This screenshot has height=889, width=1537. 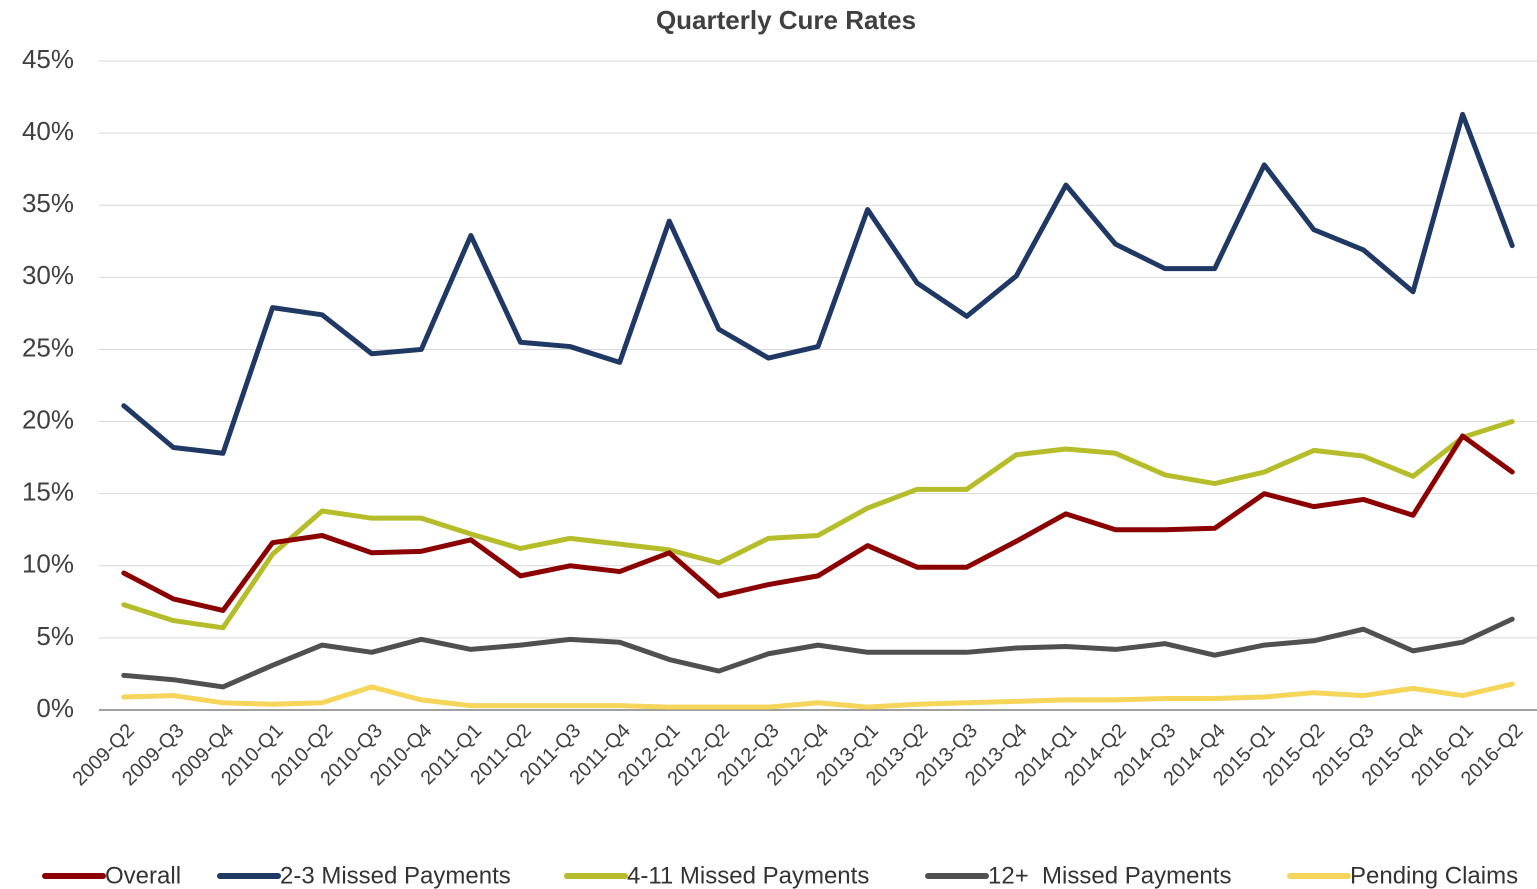 I want to click on legend-item: 4-11 Missed Payments, so click(x=716, y=875).